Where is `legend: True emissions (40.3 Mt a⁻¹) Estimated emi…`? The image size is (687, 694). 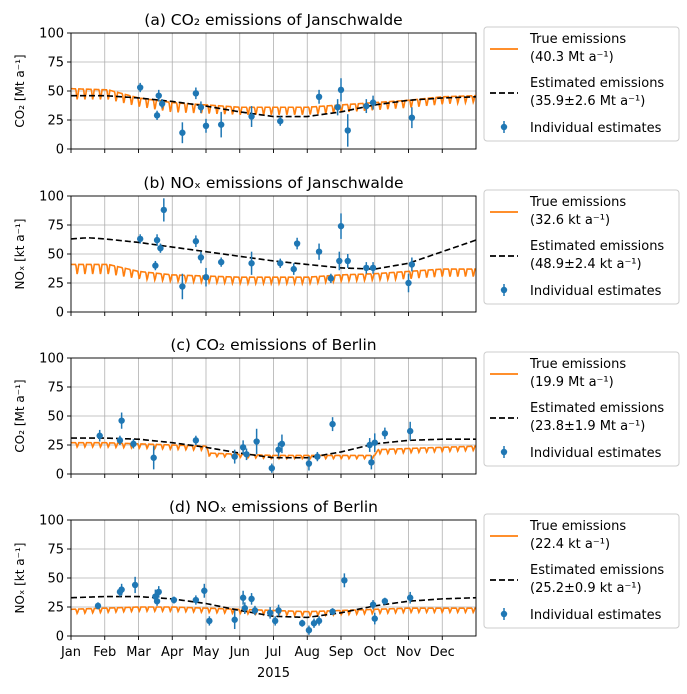
legend: True emissions (40.3 Mt a⁻¹) Estimated emi… is located at coordinates (581, 84).